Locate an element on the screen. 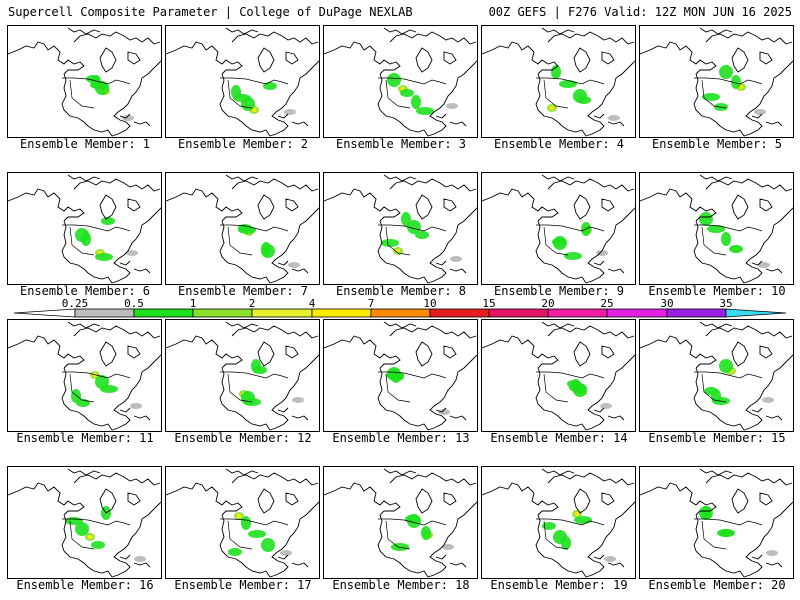 The height and width of the screenshot is (600, 800). ensemble-member-label: Ensemble Member: 14 is located at coordinates (559, 438).